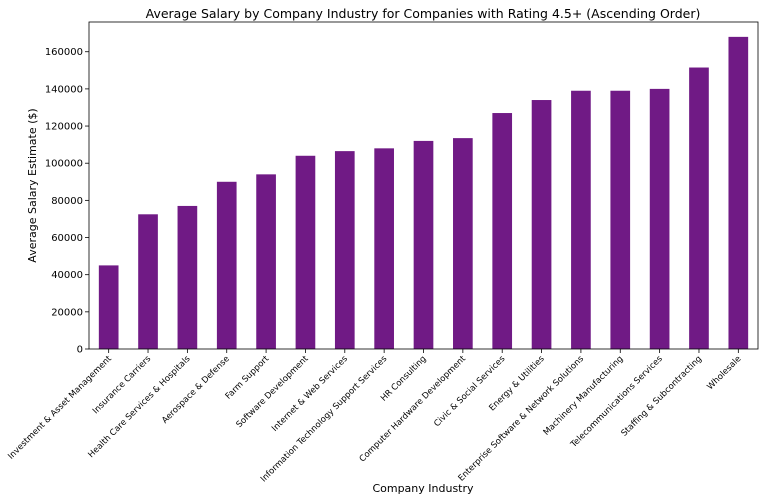  I want to click on y-tick-label: 60000, so click(67, 238).